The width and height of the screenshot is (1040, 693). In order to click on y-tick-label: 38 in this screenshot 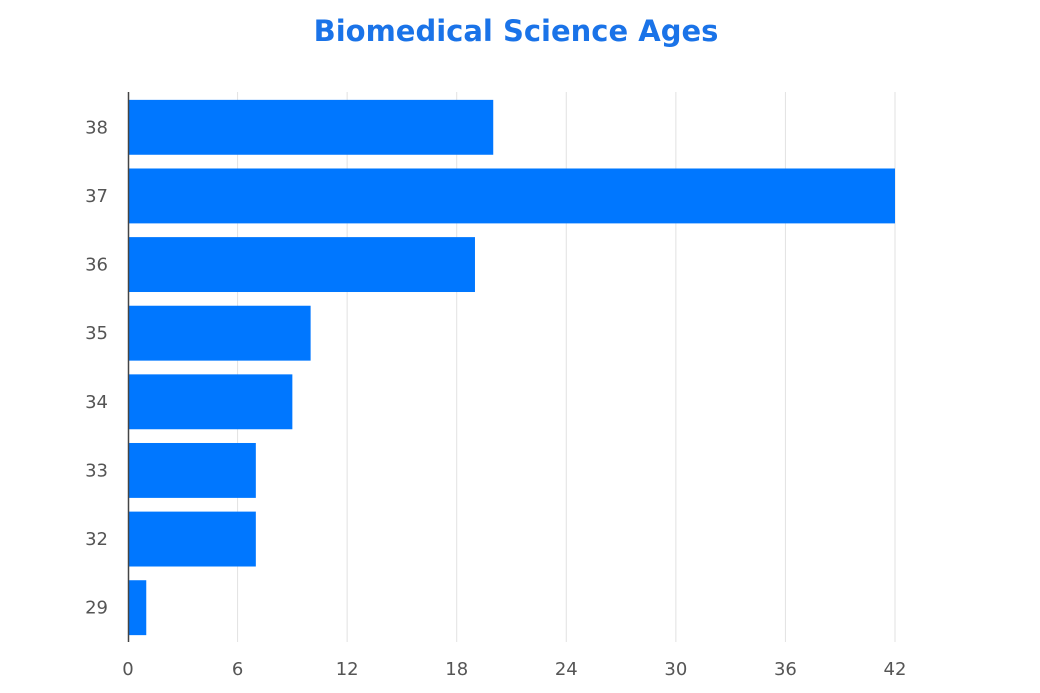, I will do `click(96, 127)`.